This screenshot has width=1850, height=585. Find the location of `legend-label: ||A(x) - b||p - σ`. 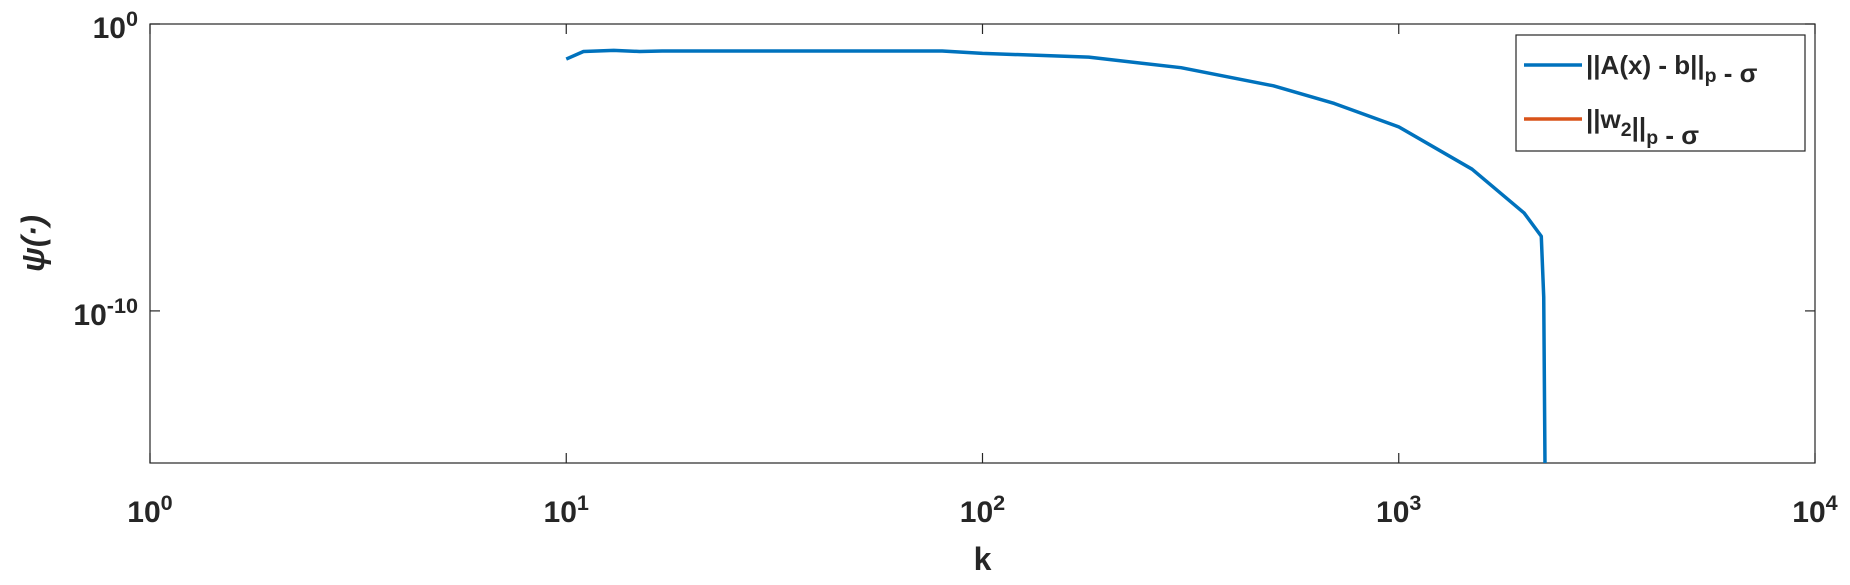

legend-label: ||A(x) - b||p - σ is located at coordinates (1672, 69).